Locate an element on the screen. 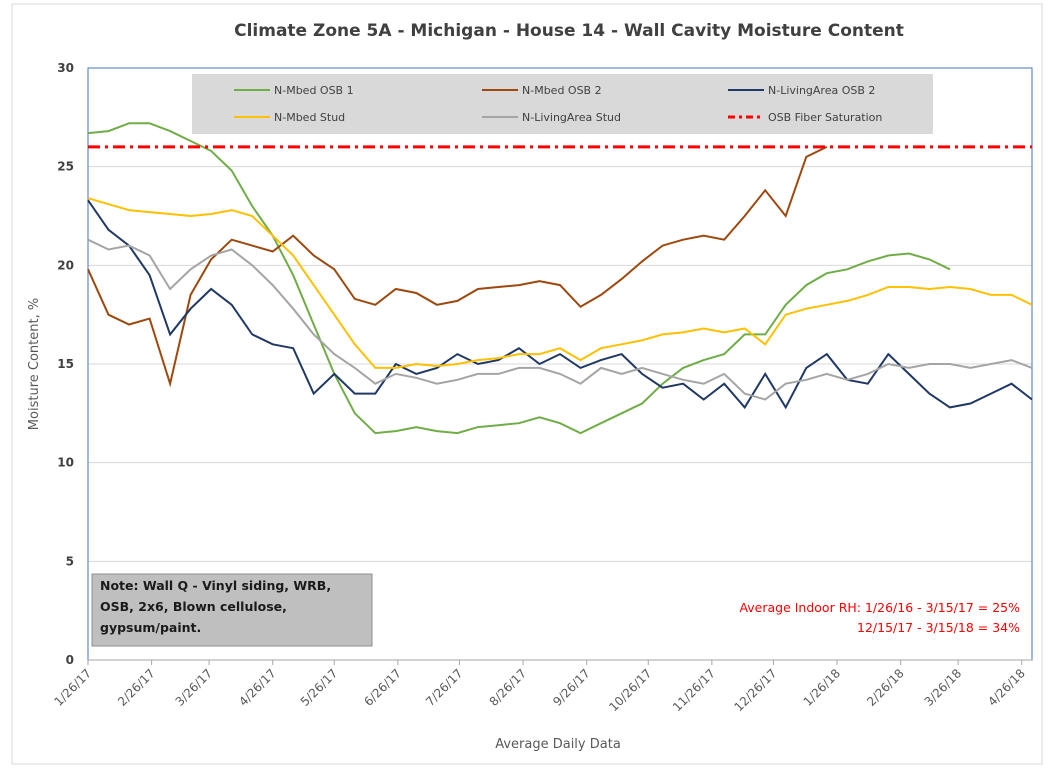 Image resolution: width=1047 pixels, height=772 pixels. y-tick-label: 15 is located at coordinates (65, 364).